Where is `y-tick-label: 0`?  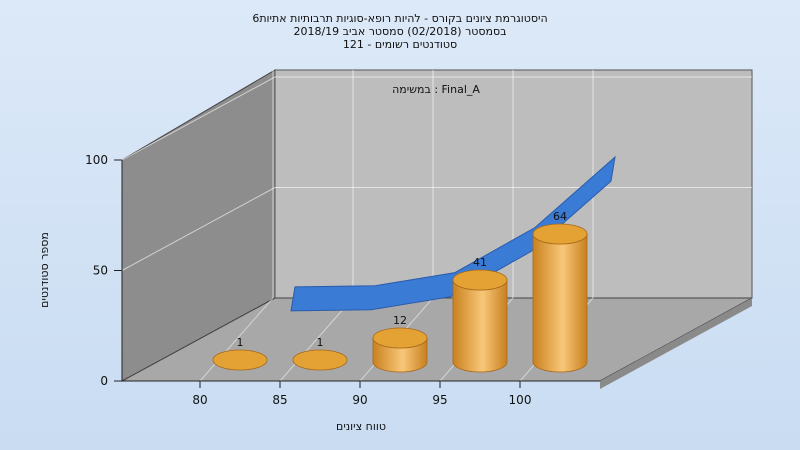
y-tick-label: 0 is located at coordinates (104, 381).